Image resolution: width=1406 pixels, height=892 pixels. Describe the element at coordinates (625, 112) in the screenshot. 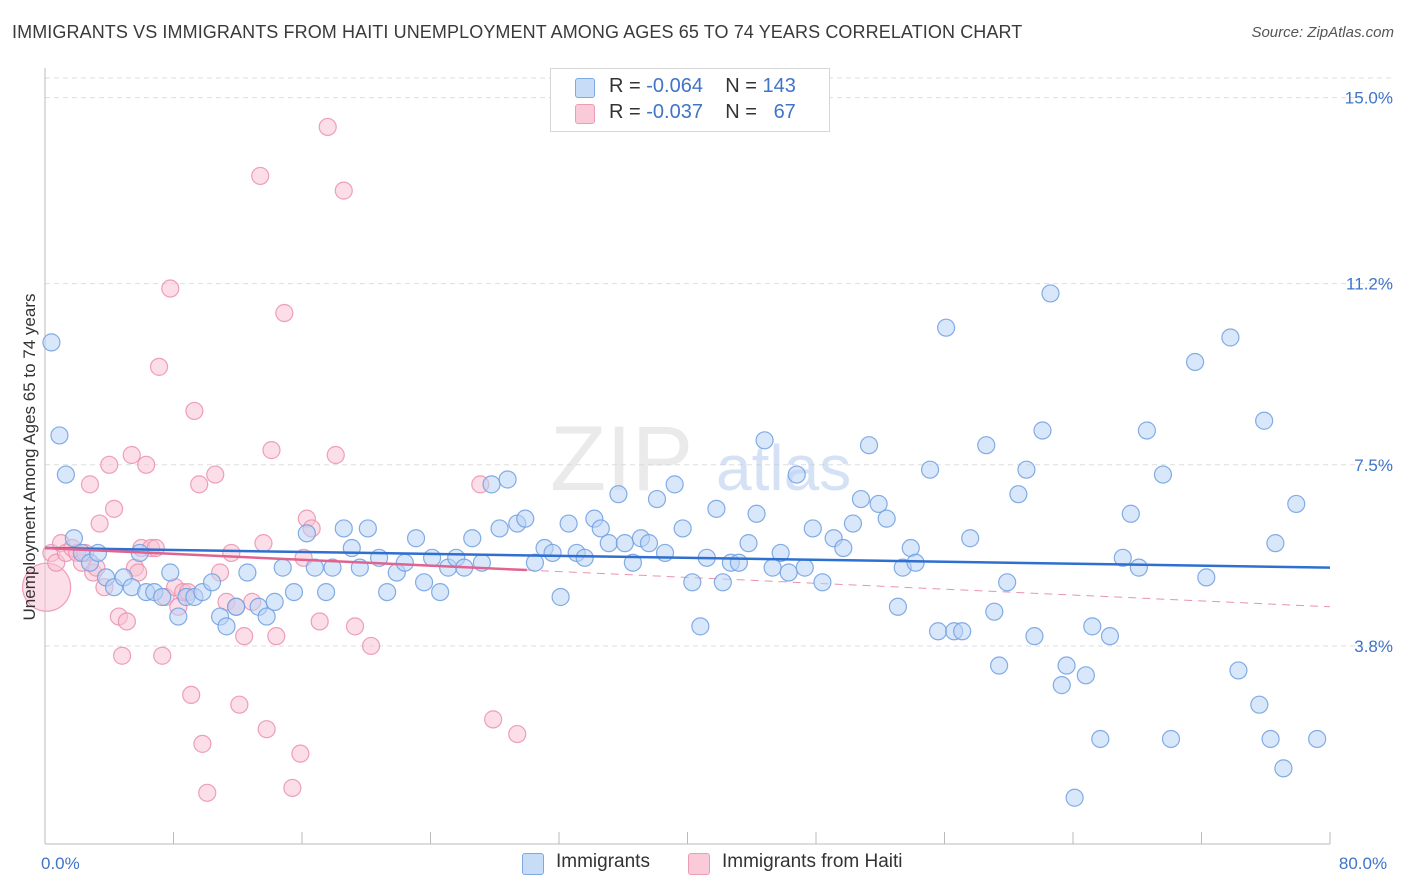

I see `legend-r-label: R =` at that location.